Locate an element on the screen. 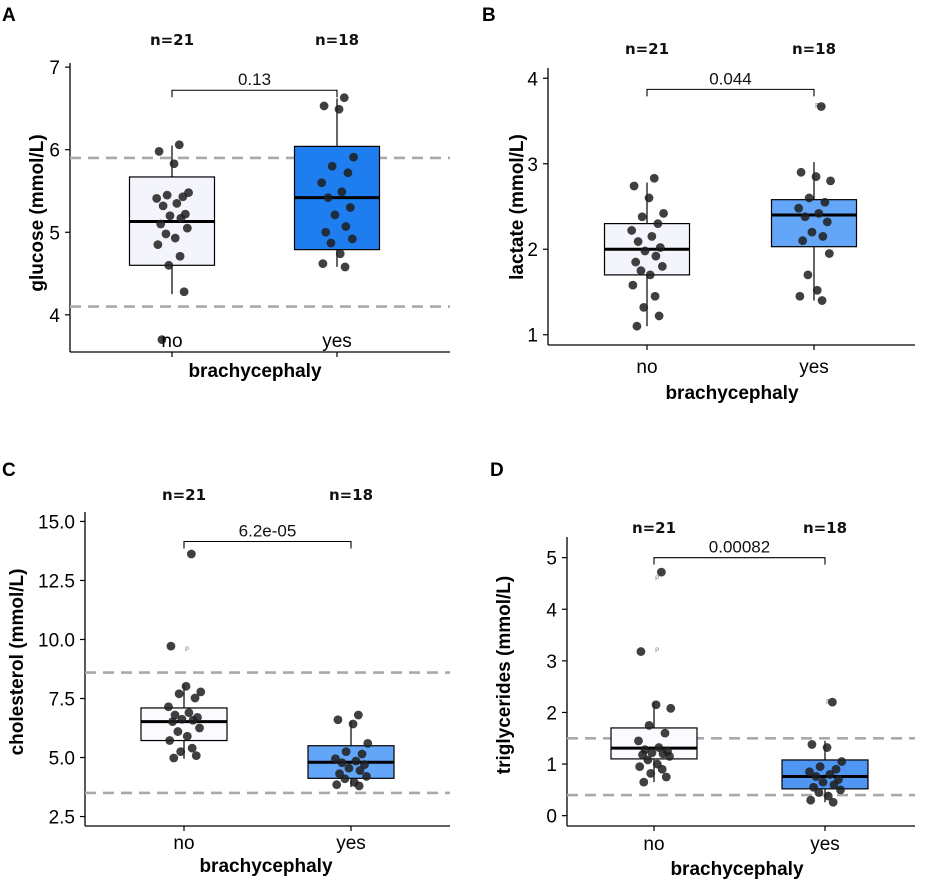 The image size is (935, 886). y-tick-label: 5 is located at coordinates (54, 233).